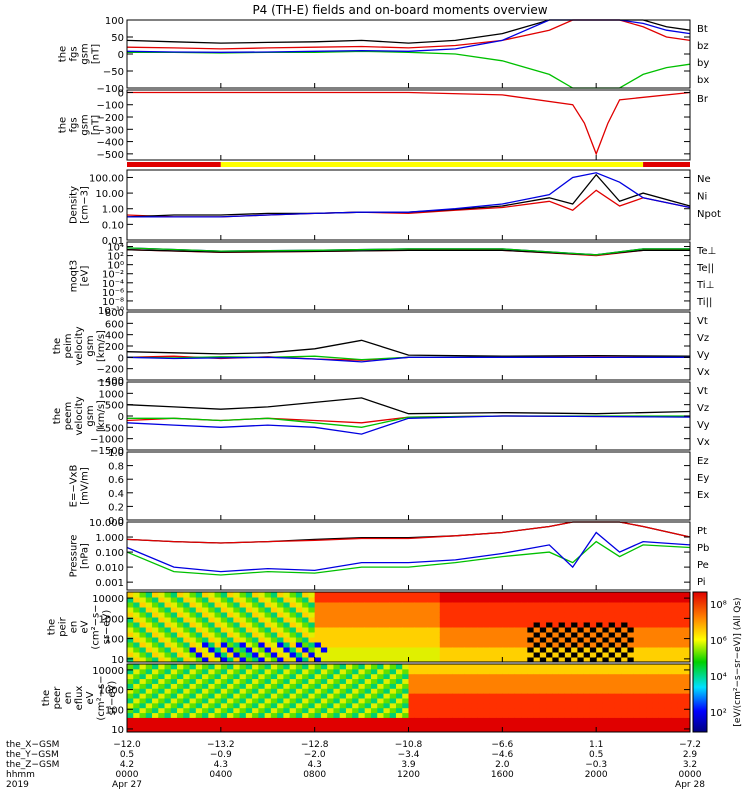 Image resolution: width=750 pixels, height=800 pixels. Describe the element at coordinates (108, 599) in the screenshot. I see `y-tick-label: 10000` at that location.